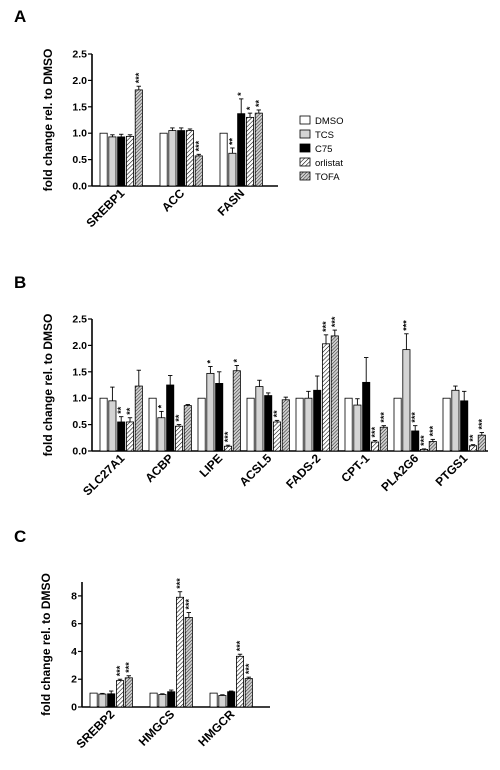 This screenshot has width=500, height=770. What do you see at coordinates (329, 163) in the screenshot?
I see `legend-label-orlistat: orlistat` at bounding box center [329, 163].